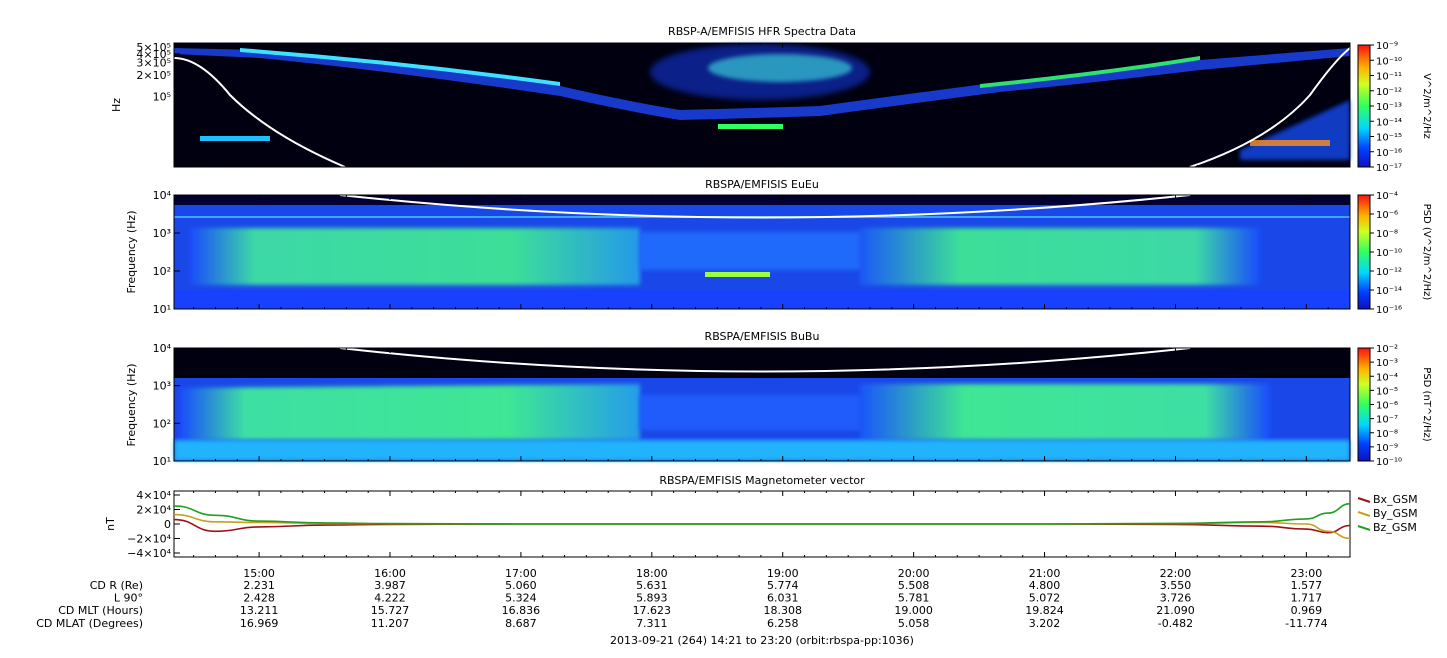 The image size is (1447, 658). Describe the element at coordinates (153, 54) in the screenshot. I see `hfr-y-tick-label: 4×10⁵` at that location.